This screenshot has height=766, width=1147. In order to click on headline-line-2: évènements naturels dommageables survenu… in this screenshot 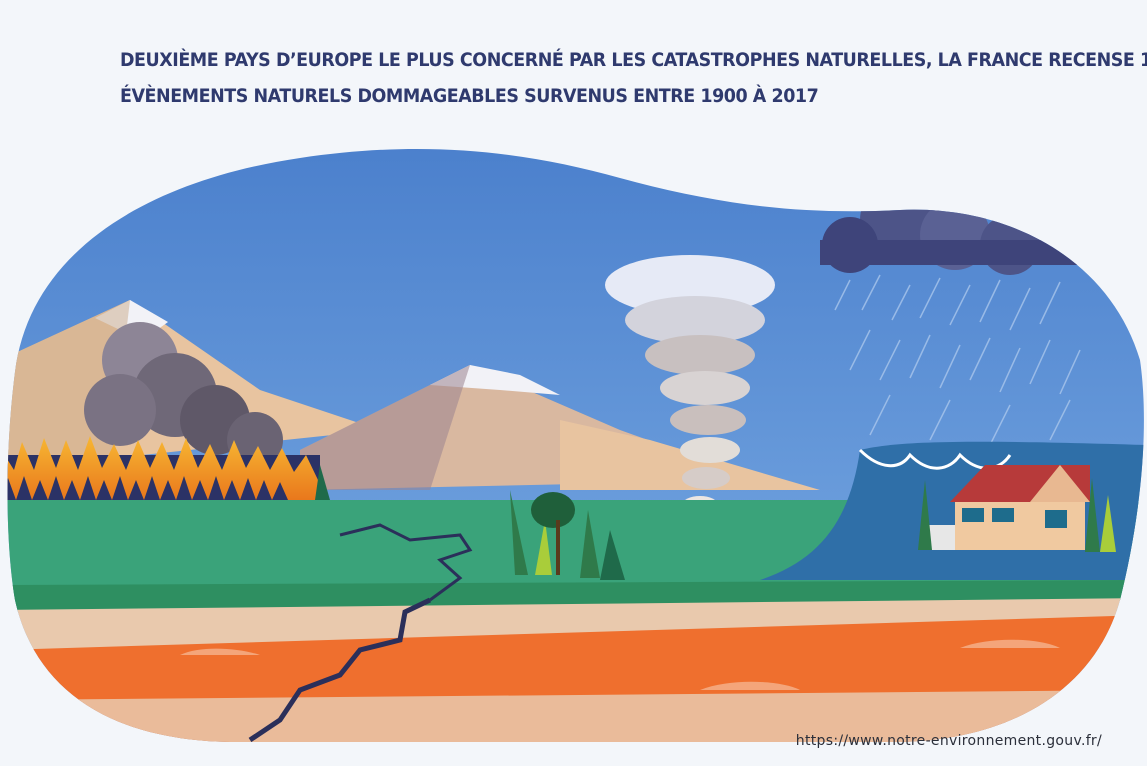, I will do `click(469, 96)`.